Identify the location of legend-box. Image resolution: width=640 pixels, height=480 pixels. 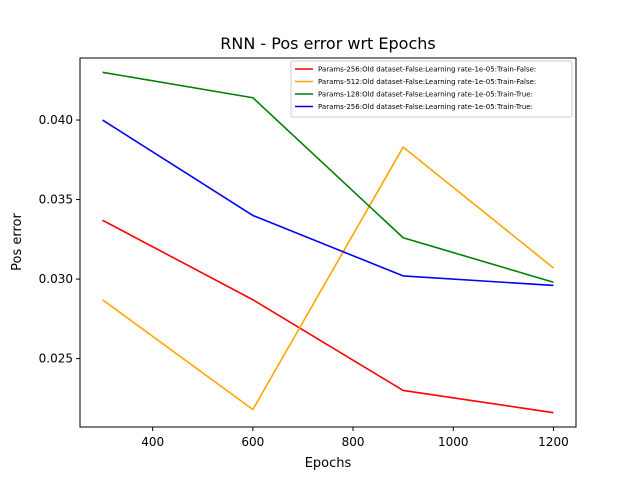
(431, 89).